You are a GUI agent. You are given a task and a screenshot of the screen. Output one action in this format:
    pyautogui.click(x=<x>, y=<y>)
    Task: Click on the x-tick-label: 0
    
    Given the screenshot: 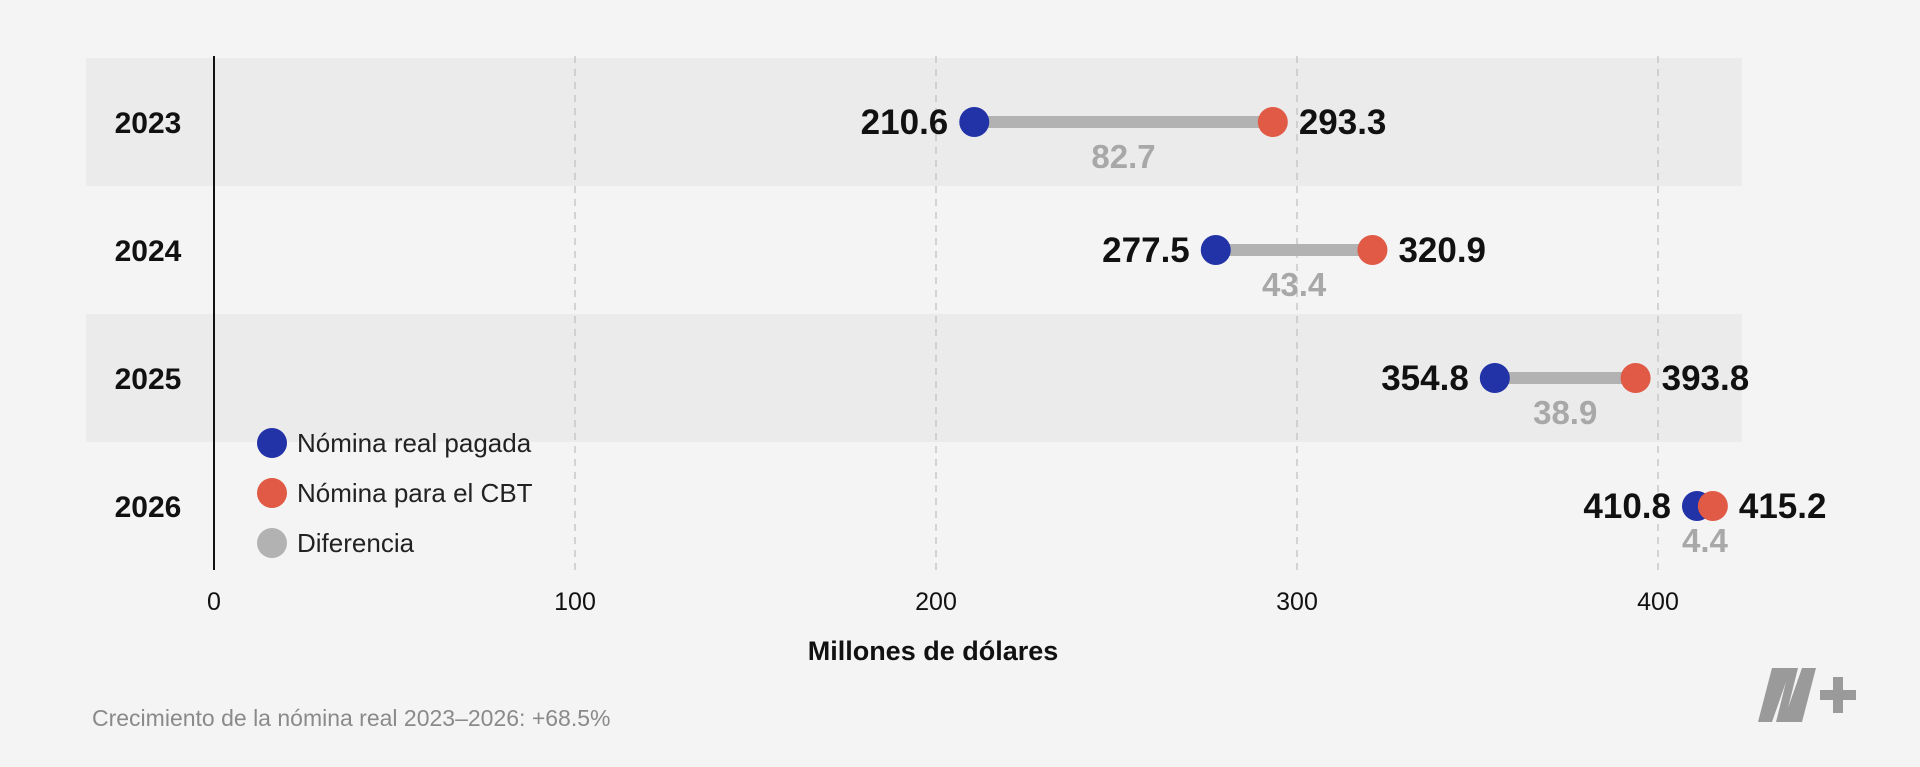 What is the action you would take?
    pyautogui.click(x=214, y=602)
    